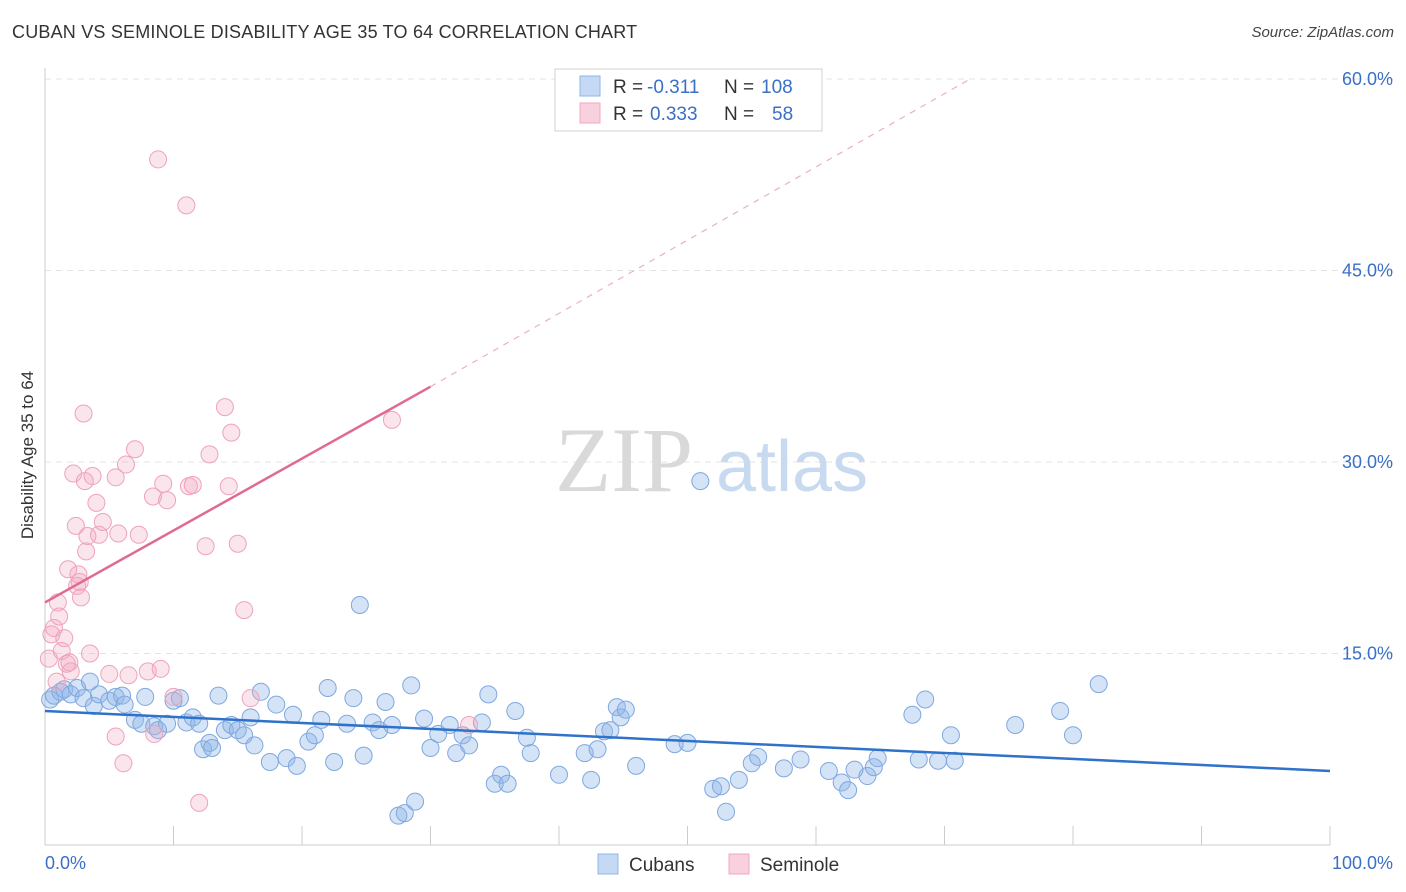  What do you see at coordinates (662, 865) in the screenshot?
I see `legend-cubans-label: Cubans` at bounding box center [662, 865].